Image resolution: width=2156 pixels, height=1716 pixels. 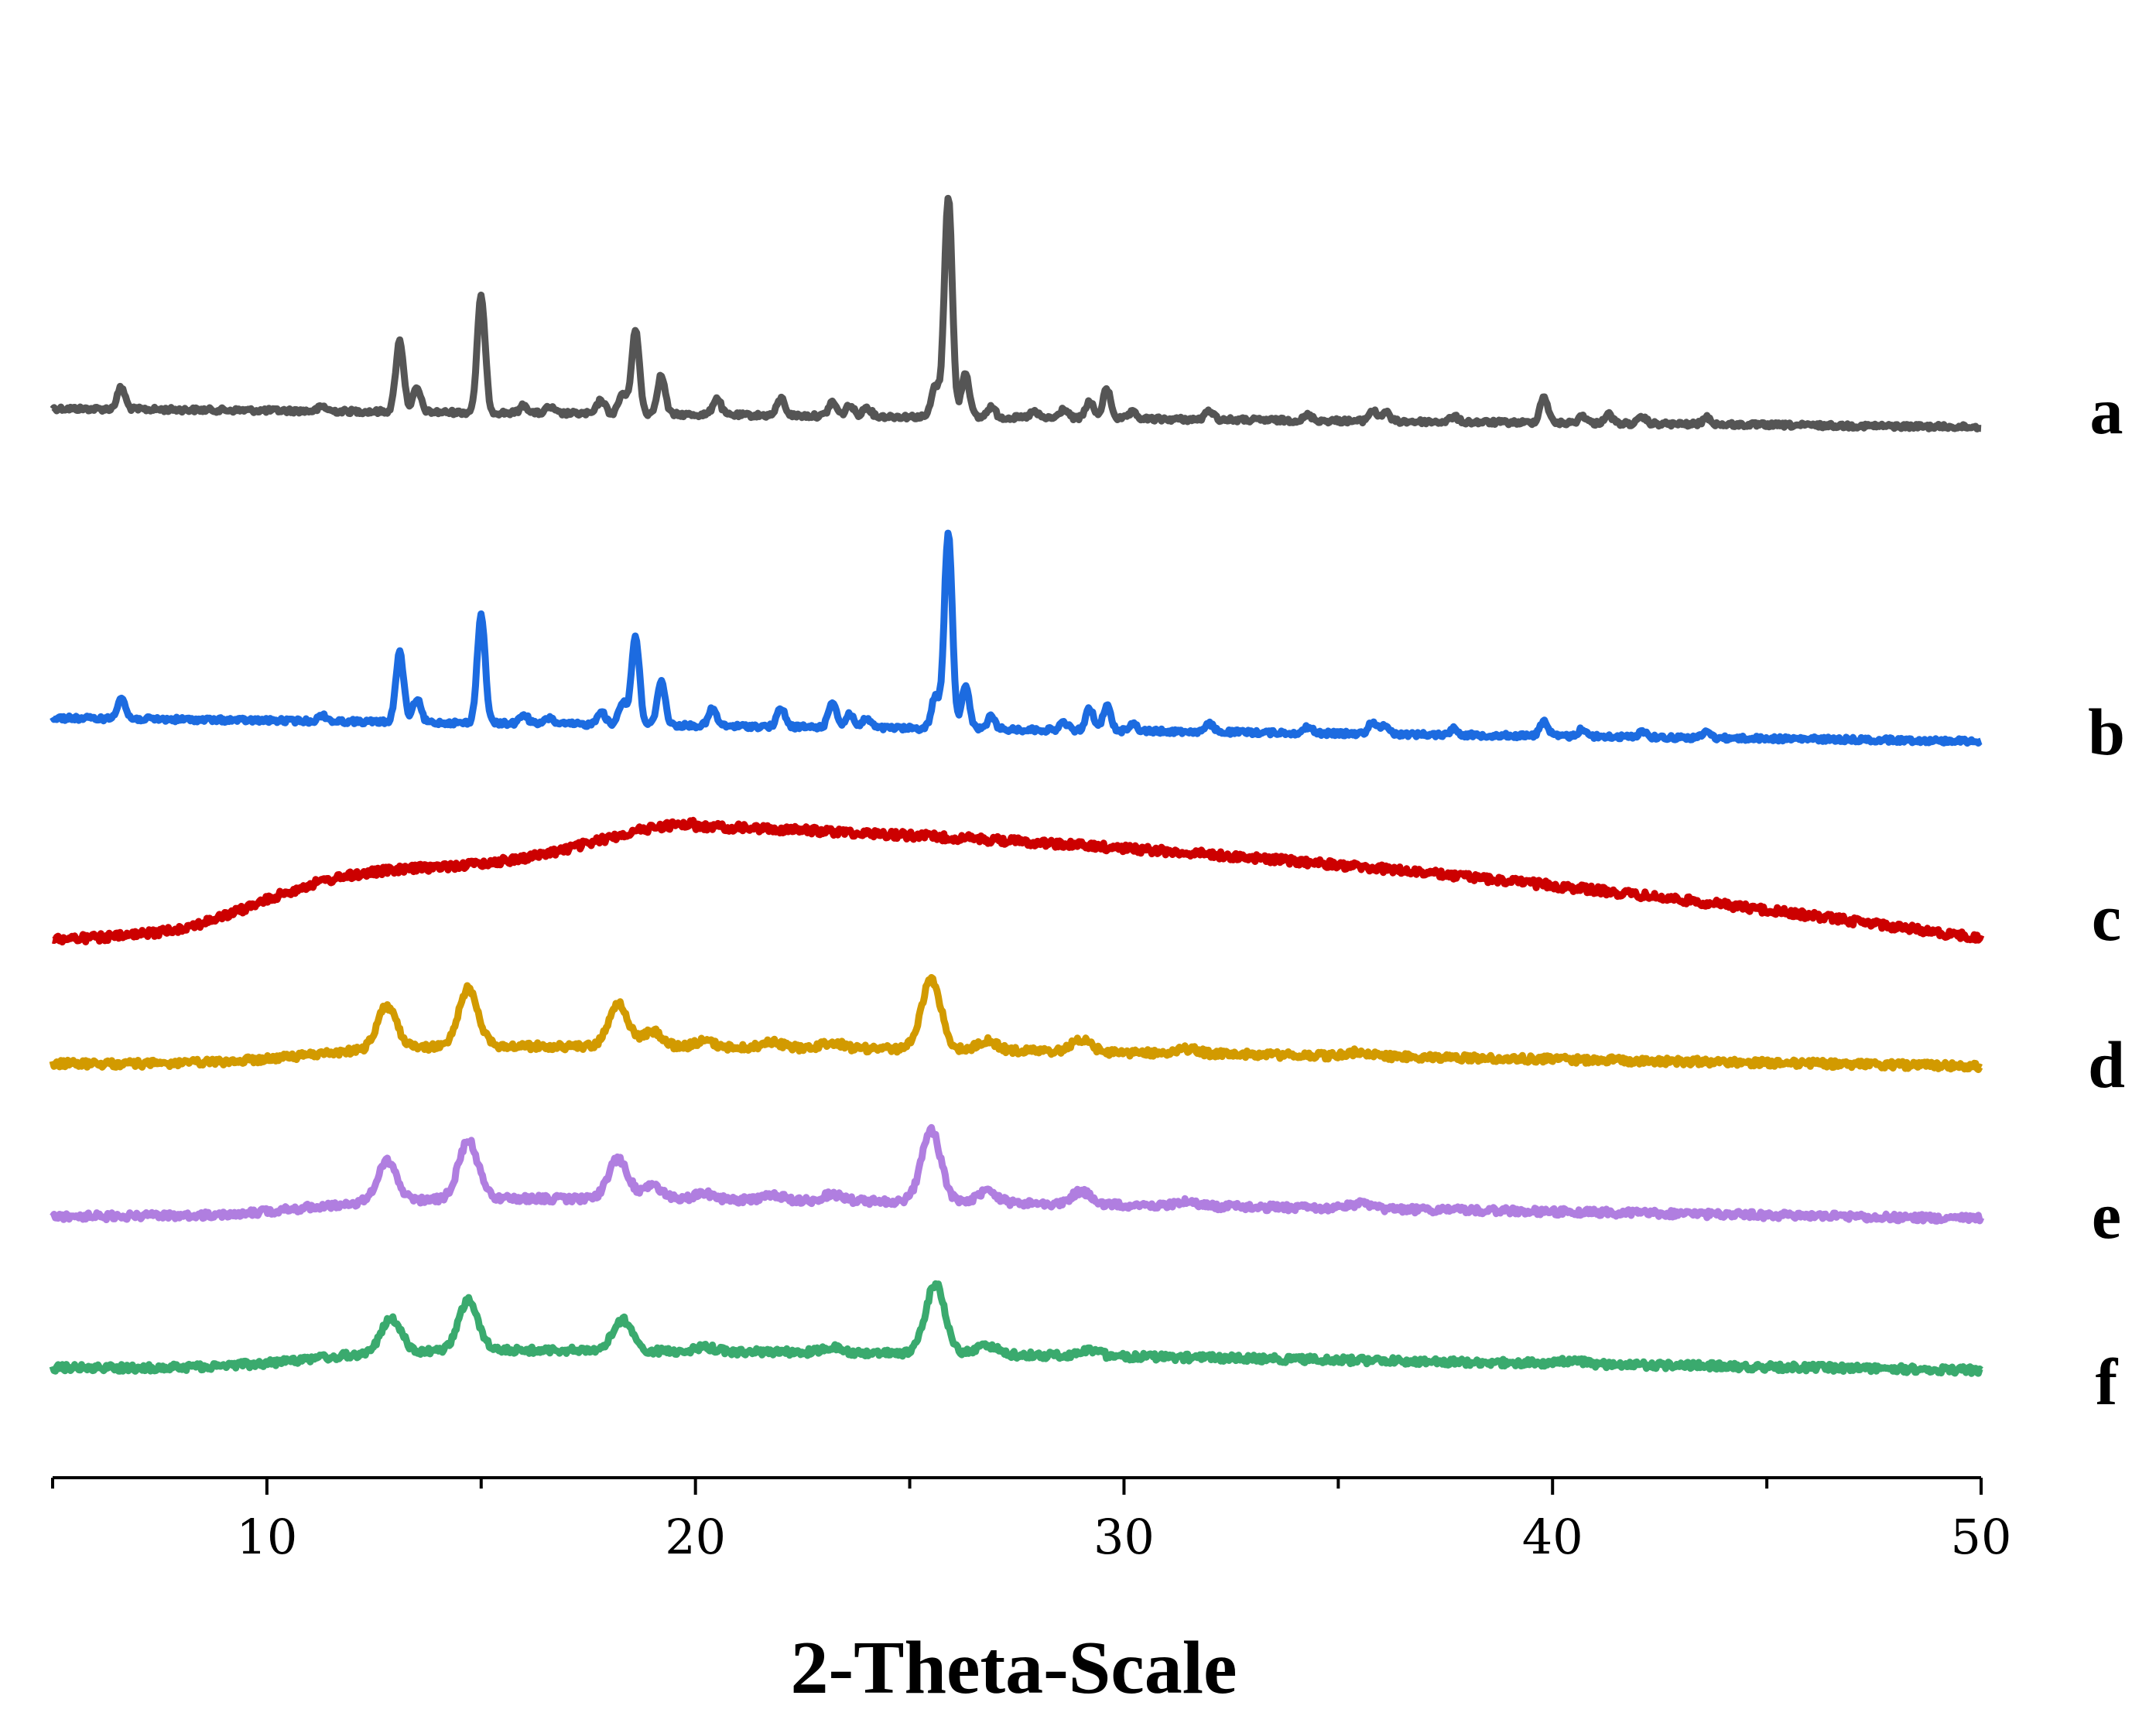 I want to click on series-line-b, so click(x=1016, y=638).